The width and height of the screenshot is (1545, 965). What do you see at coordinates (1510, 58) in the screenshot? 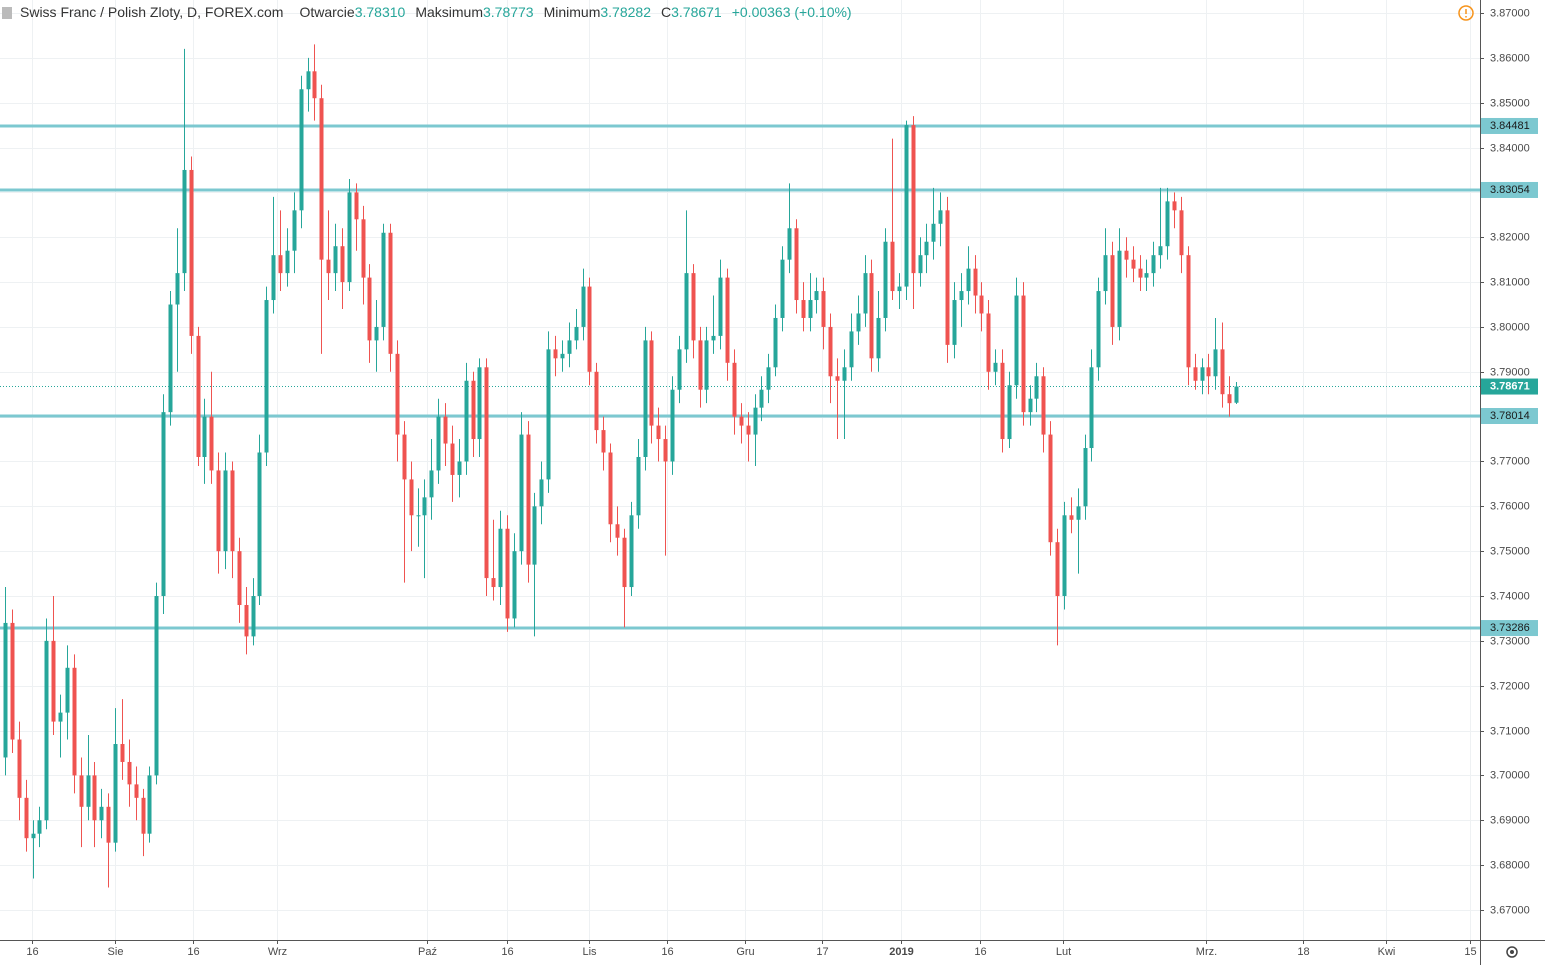
I see `y-tick-label: 3.86000` at bounding box center [1510, 58].